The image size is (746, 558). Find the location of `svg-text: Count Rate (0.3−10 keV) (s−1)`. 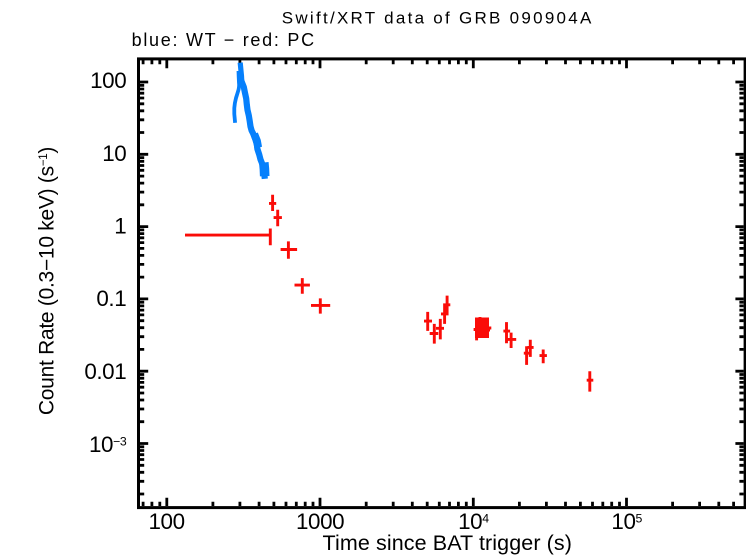

svg-text: Count Rate (0.3−10 keV) (s−1) is located at coordinates (47, 281).